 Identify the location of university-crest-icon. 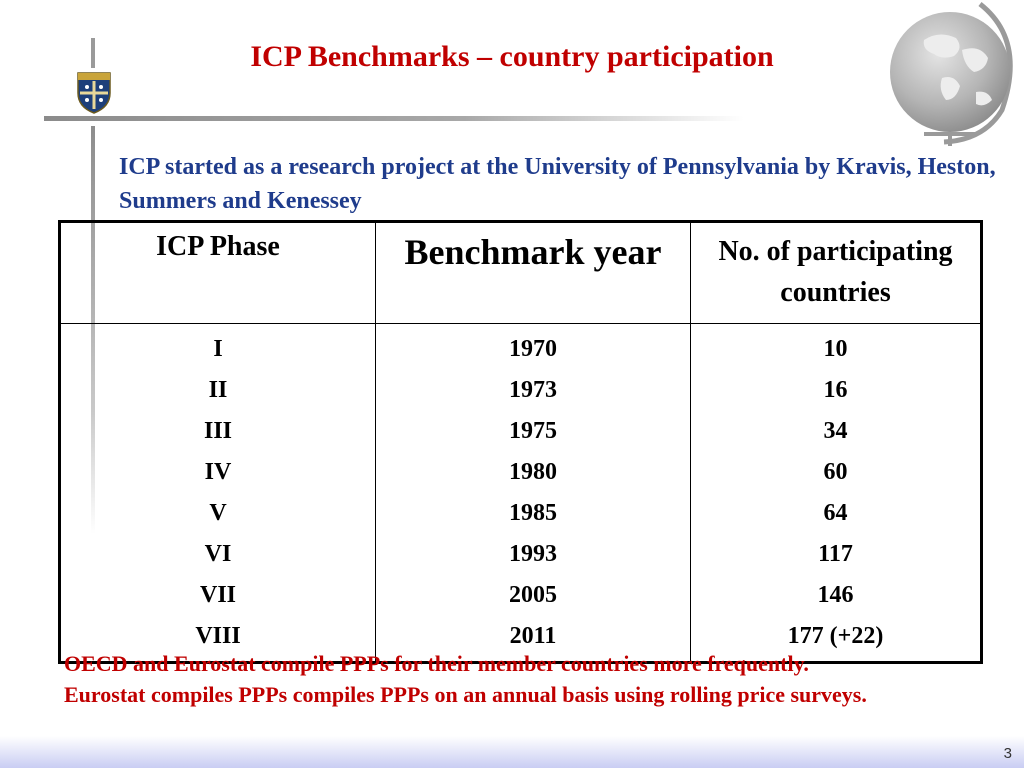
(94, 93).